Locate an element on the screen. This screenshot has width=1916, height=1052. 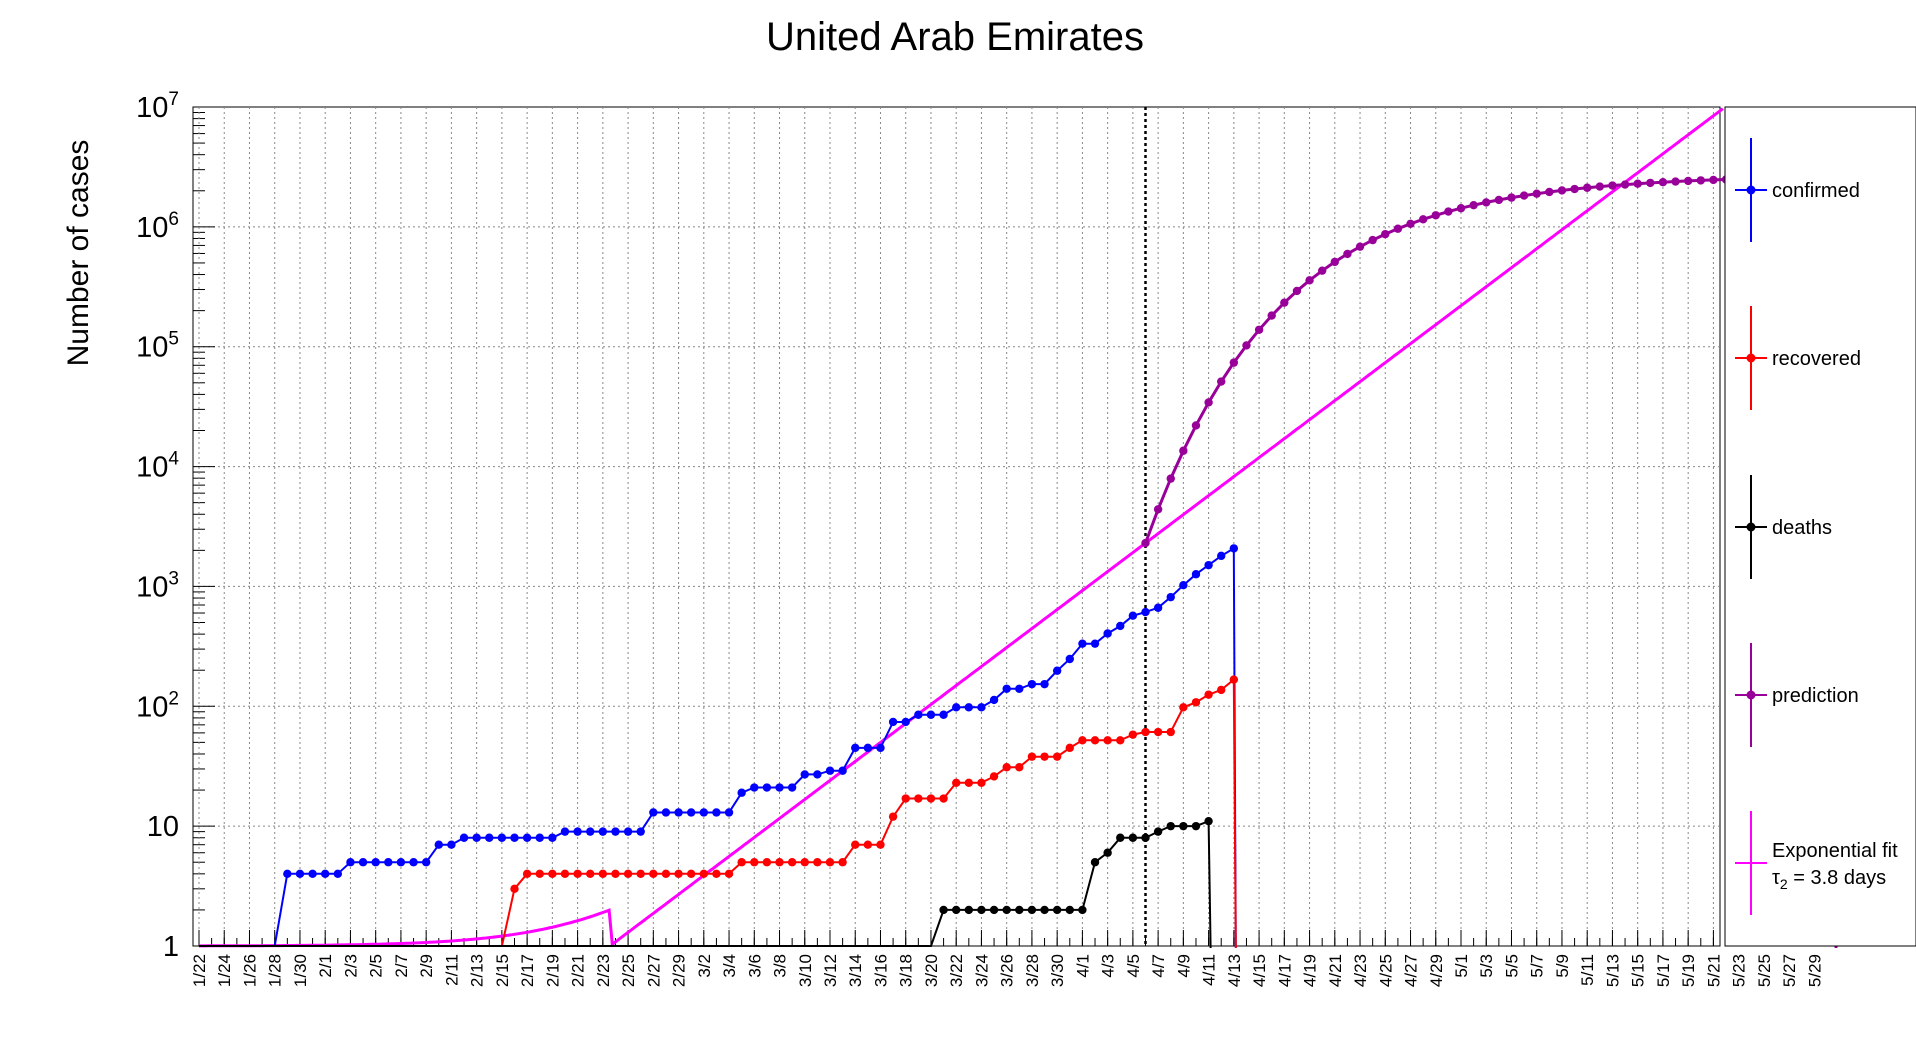
y-tick-label-exponent: 4 is located at coordinates (173, 459).